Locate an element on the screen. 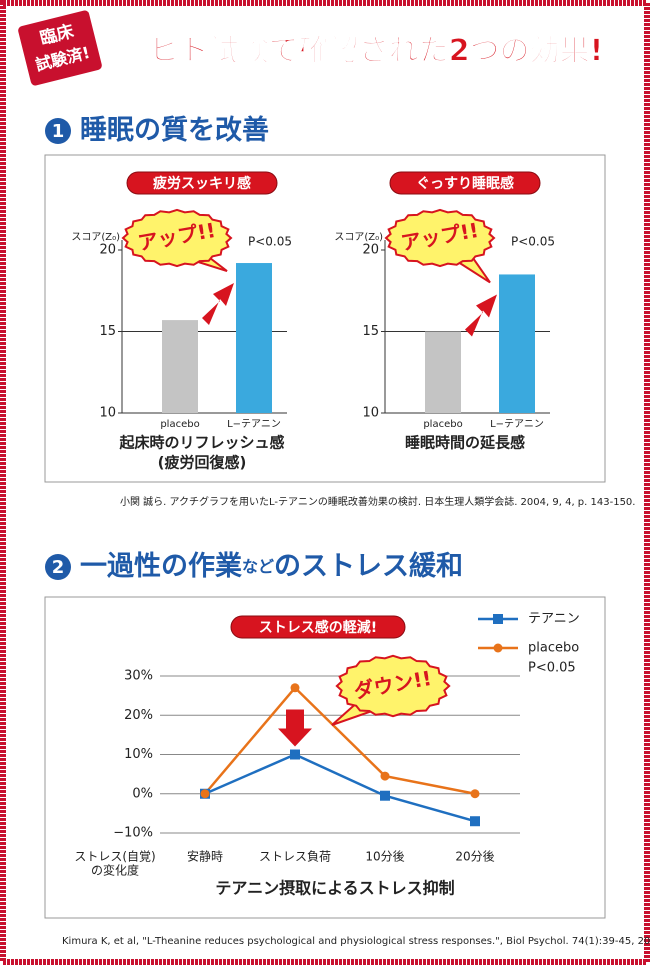  section-number: 2 is located at coordinates (58, 567).